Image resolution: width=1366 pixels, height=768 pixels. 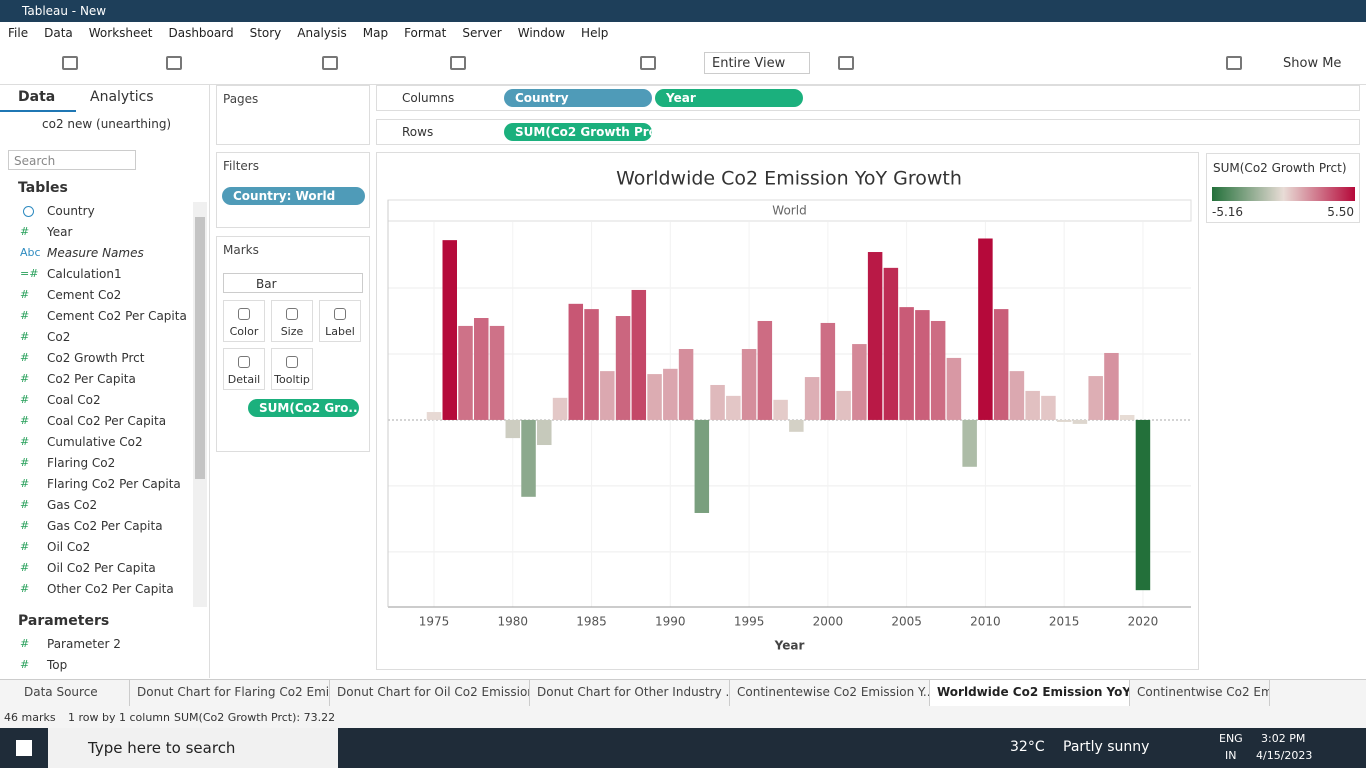 I want to click on field: # Co2 Per Capita, so click(x=95, y=380).